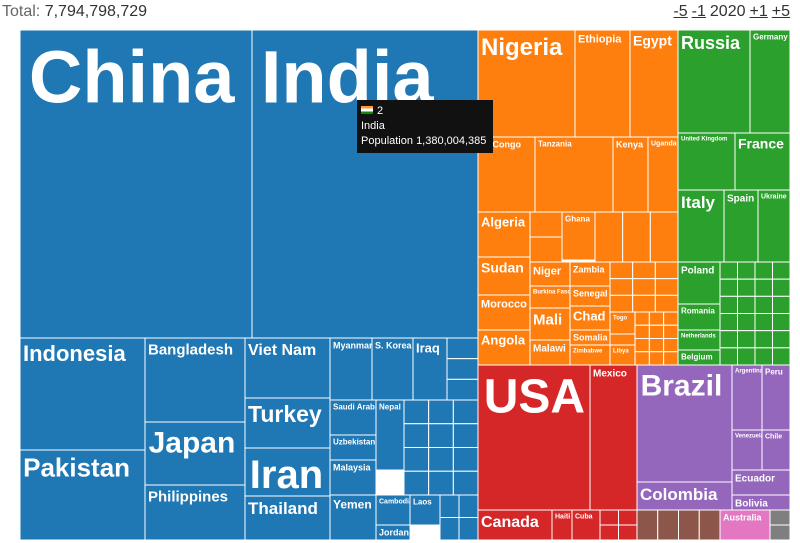  I want to click on country-label: Niger, so click(547, 271).